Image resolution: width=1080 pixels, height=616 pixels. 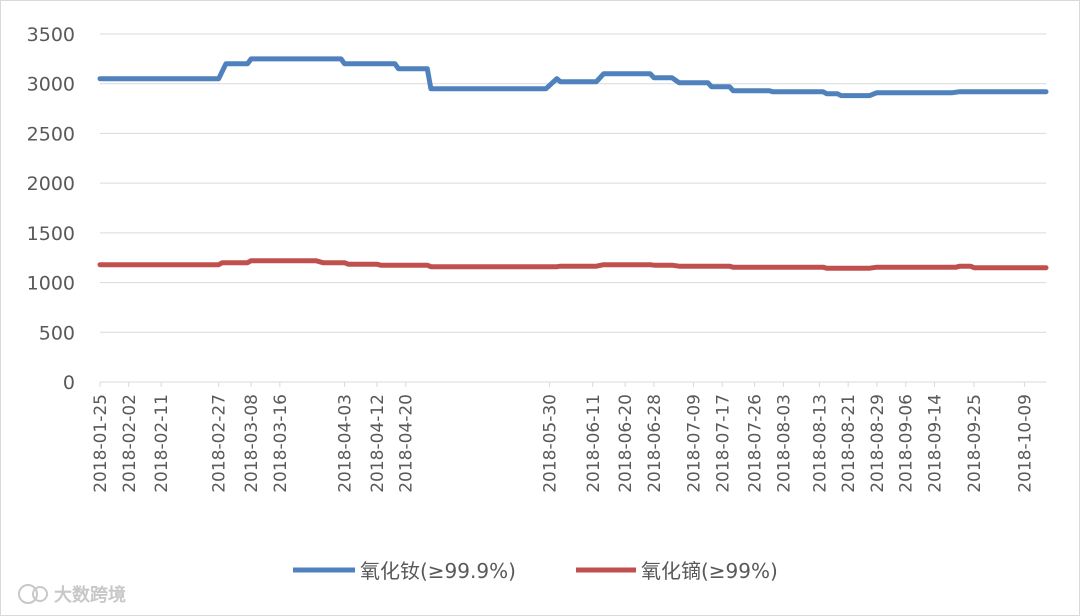 What do you see at coordinates (709, 571) in the screenshot?
I see `legend-label-1: 氧化镝(≥99%)` at bounding box center [709, 571].